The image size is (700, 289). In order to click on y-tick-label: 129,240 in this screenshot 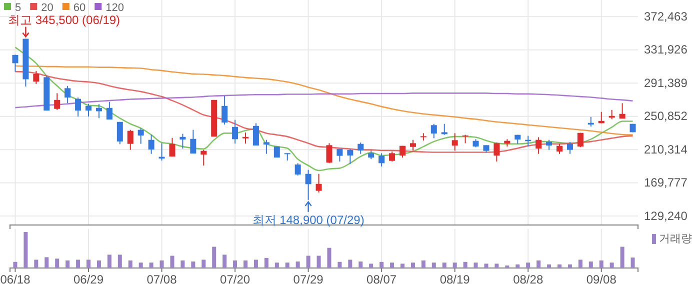, I will do `click(666, 215)`.